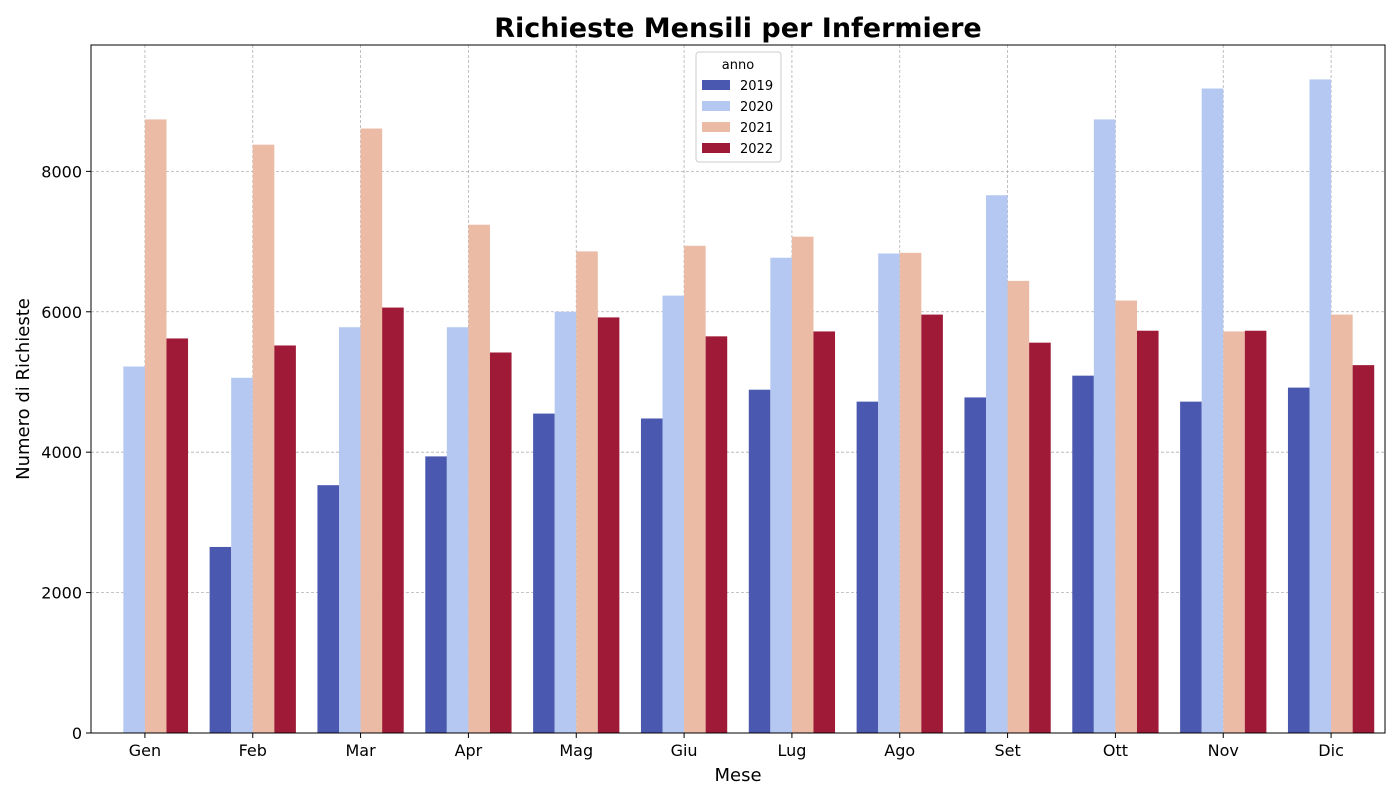 Image resolution: width=1400 pixels, height=800 pixels. What do you see at coordinates (61, 171) in the screenshot?
I see `y-tick-label: 8000` at bounding box center [61, 171].